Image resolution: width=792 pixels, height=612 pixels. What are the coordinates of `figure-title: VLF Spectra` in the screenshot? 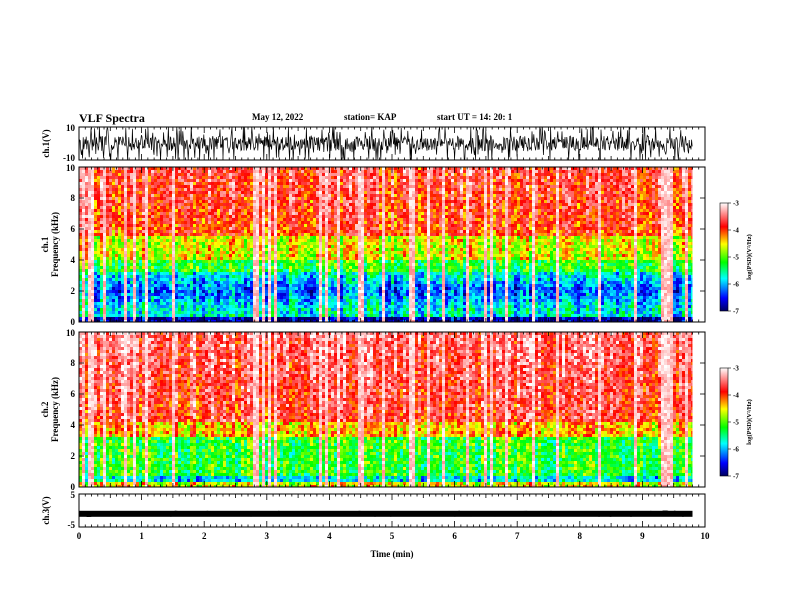 It's located at (112, 118).